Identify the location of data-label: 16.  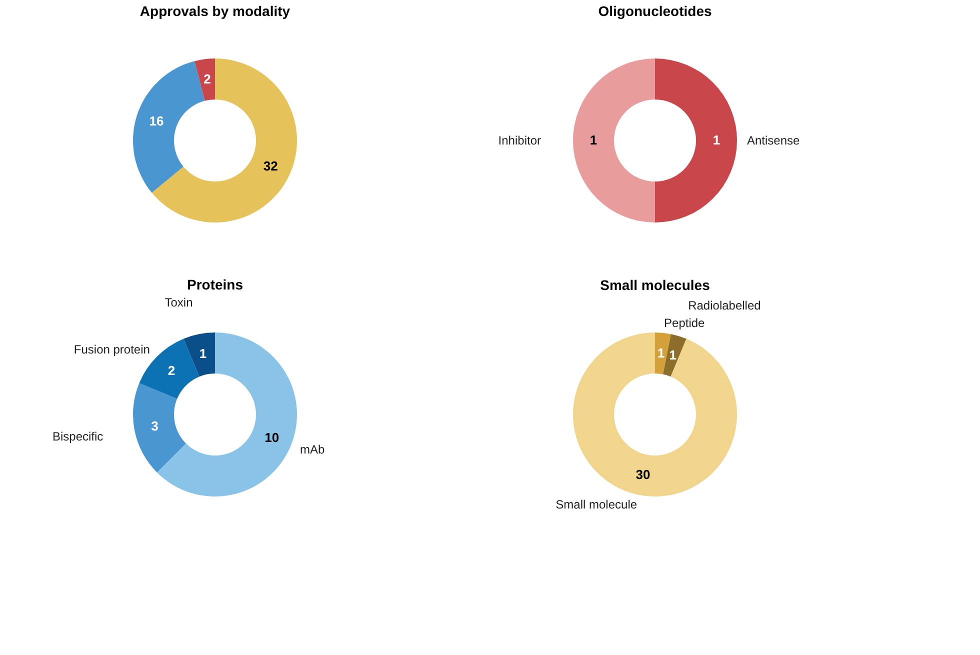
(156, 120).